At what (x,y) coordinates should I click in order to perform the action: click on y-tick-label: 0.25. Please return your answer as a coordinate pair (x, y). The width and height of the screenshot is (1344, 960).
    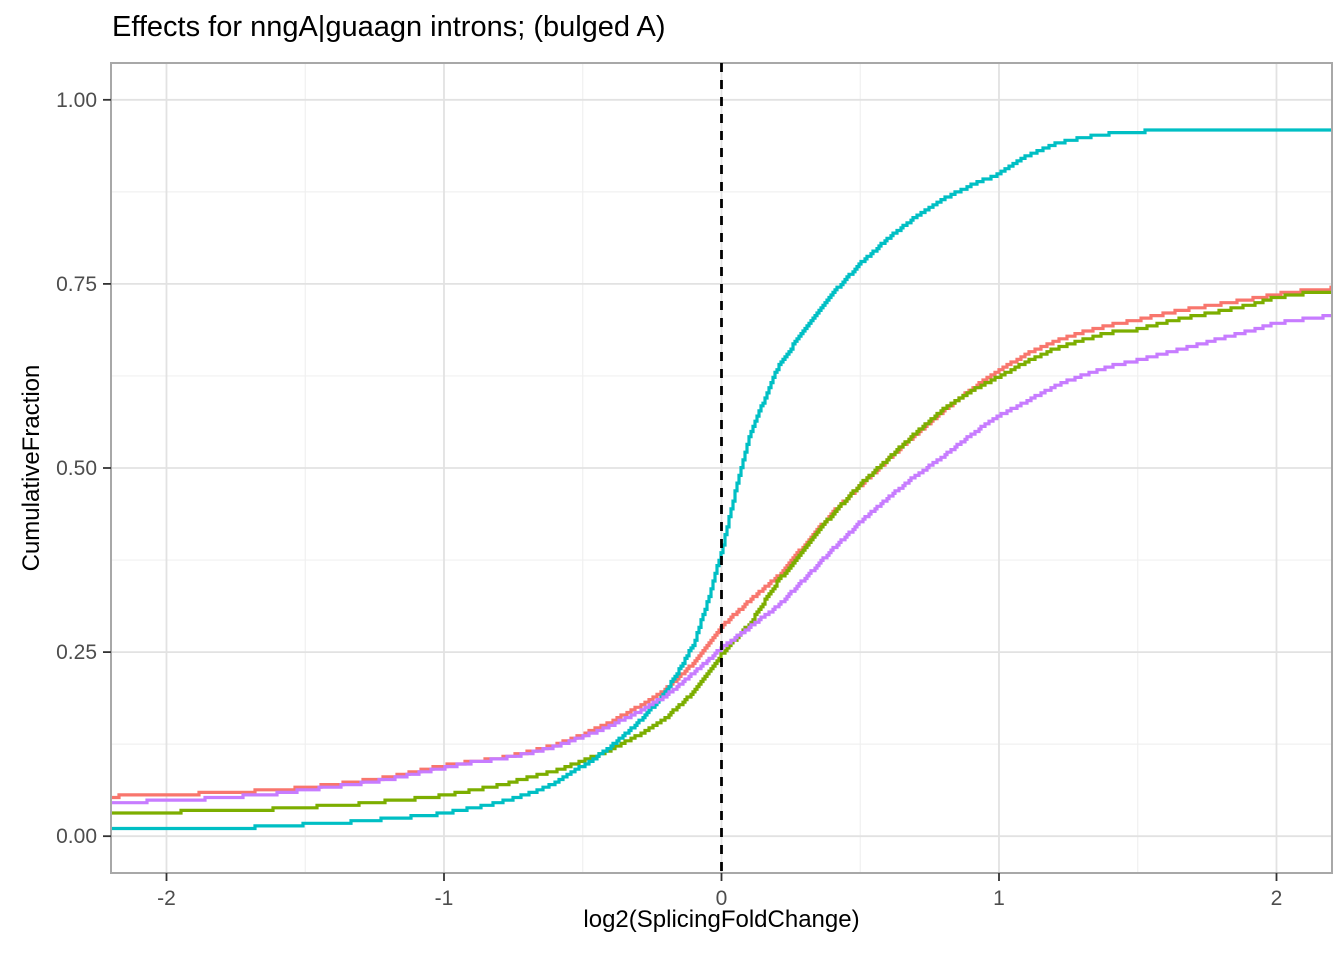
    Looking at the image, I should click on (76, 652).